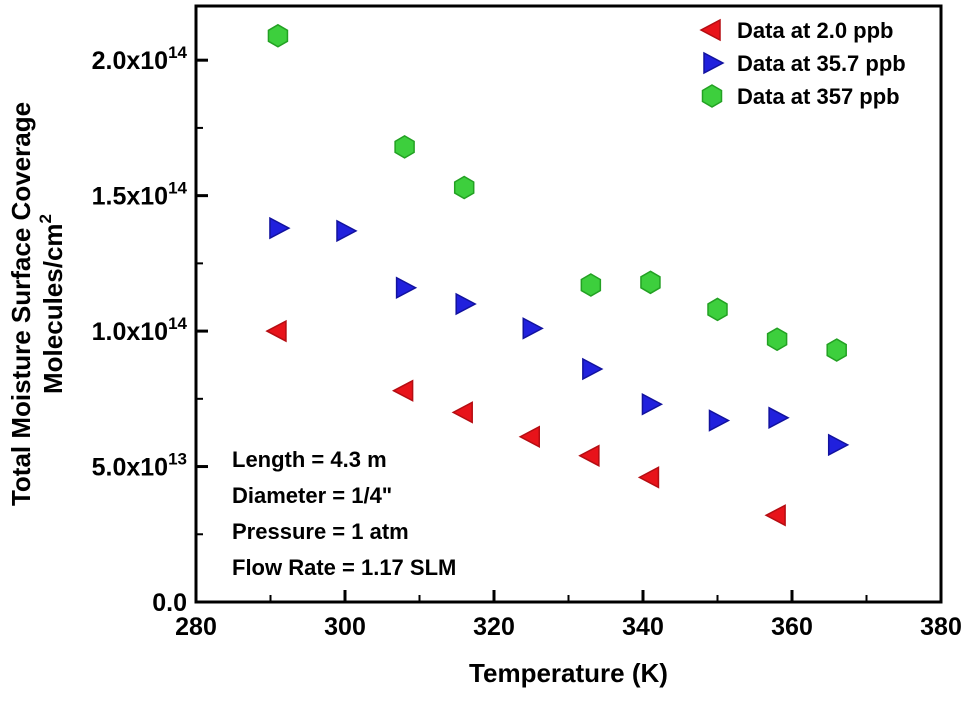  Describe the element at coordinates (140, 330) in the screenshot. I see `y-tick-label: 1.0x10¹⁴` at that location.